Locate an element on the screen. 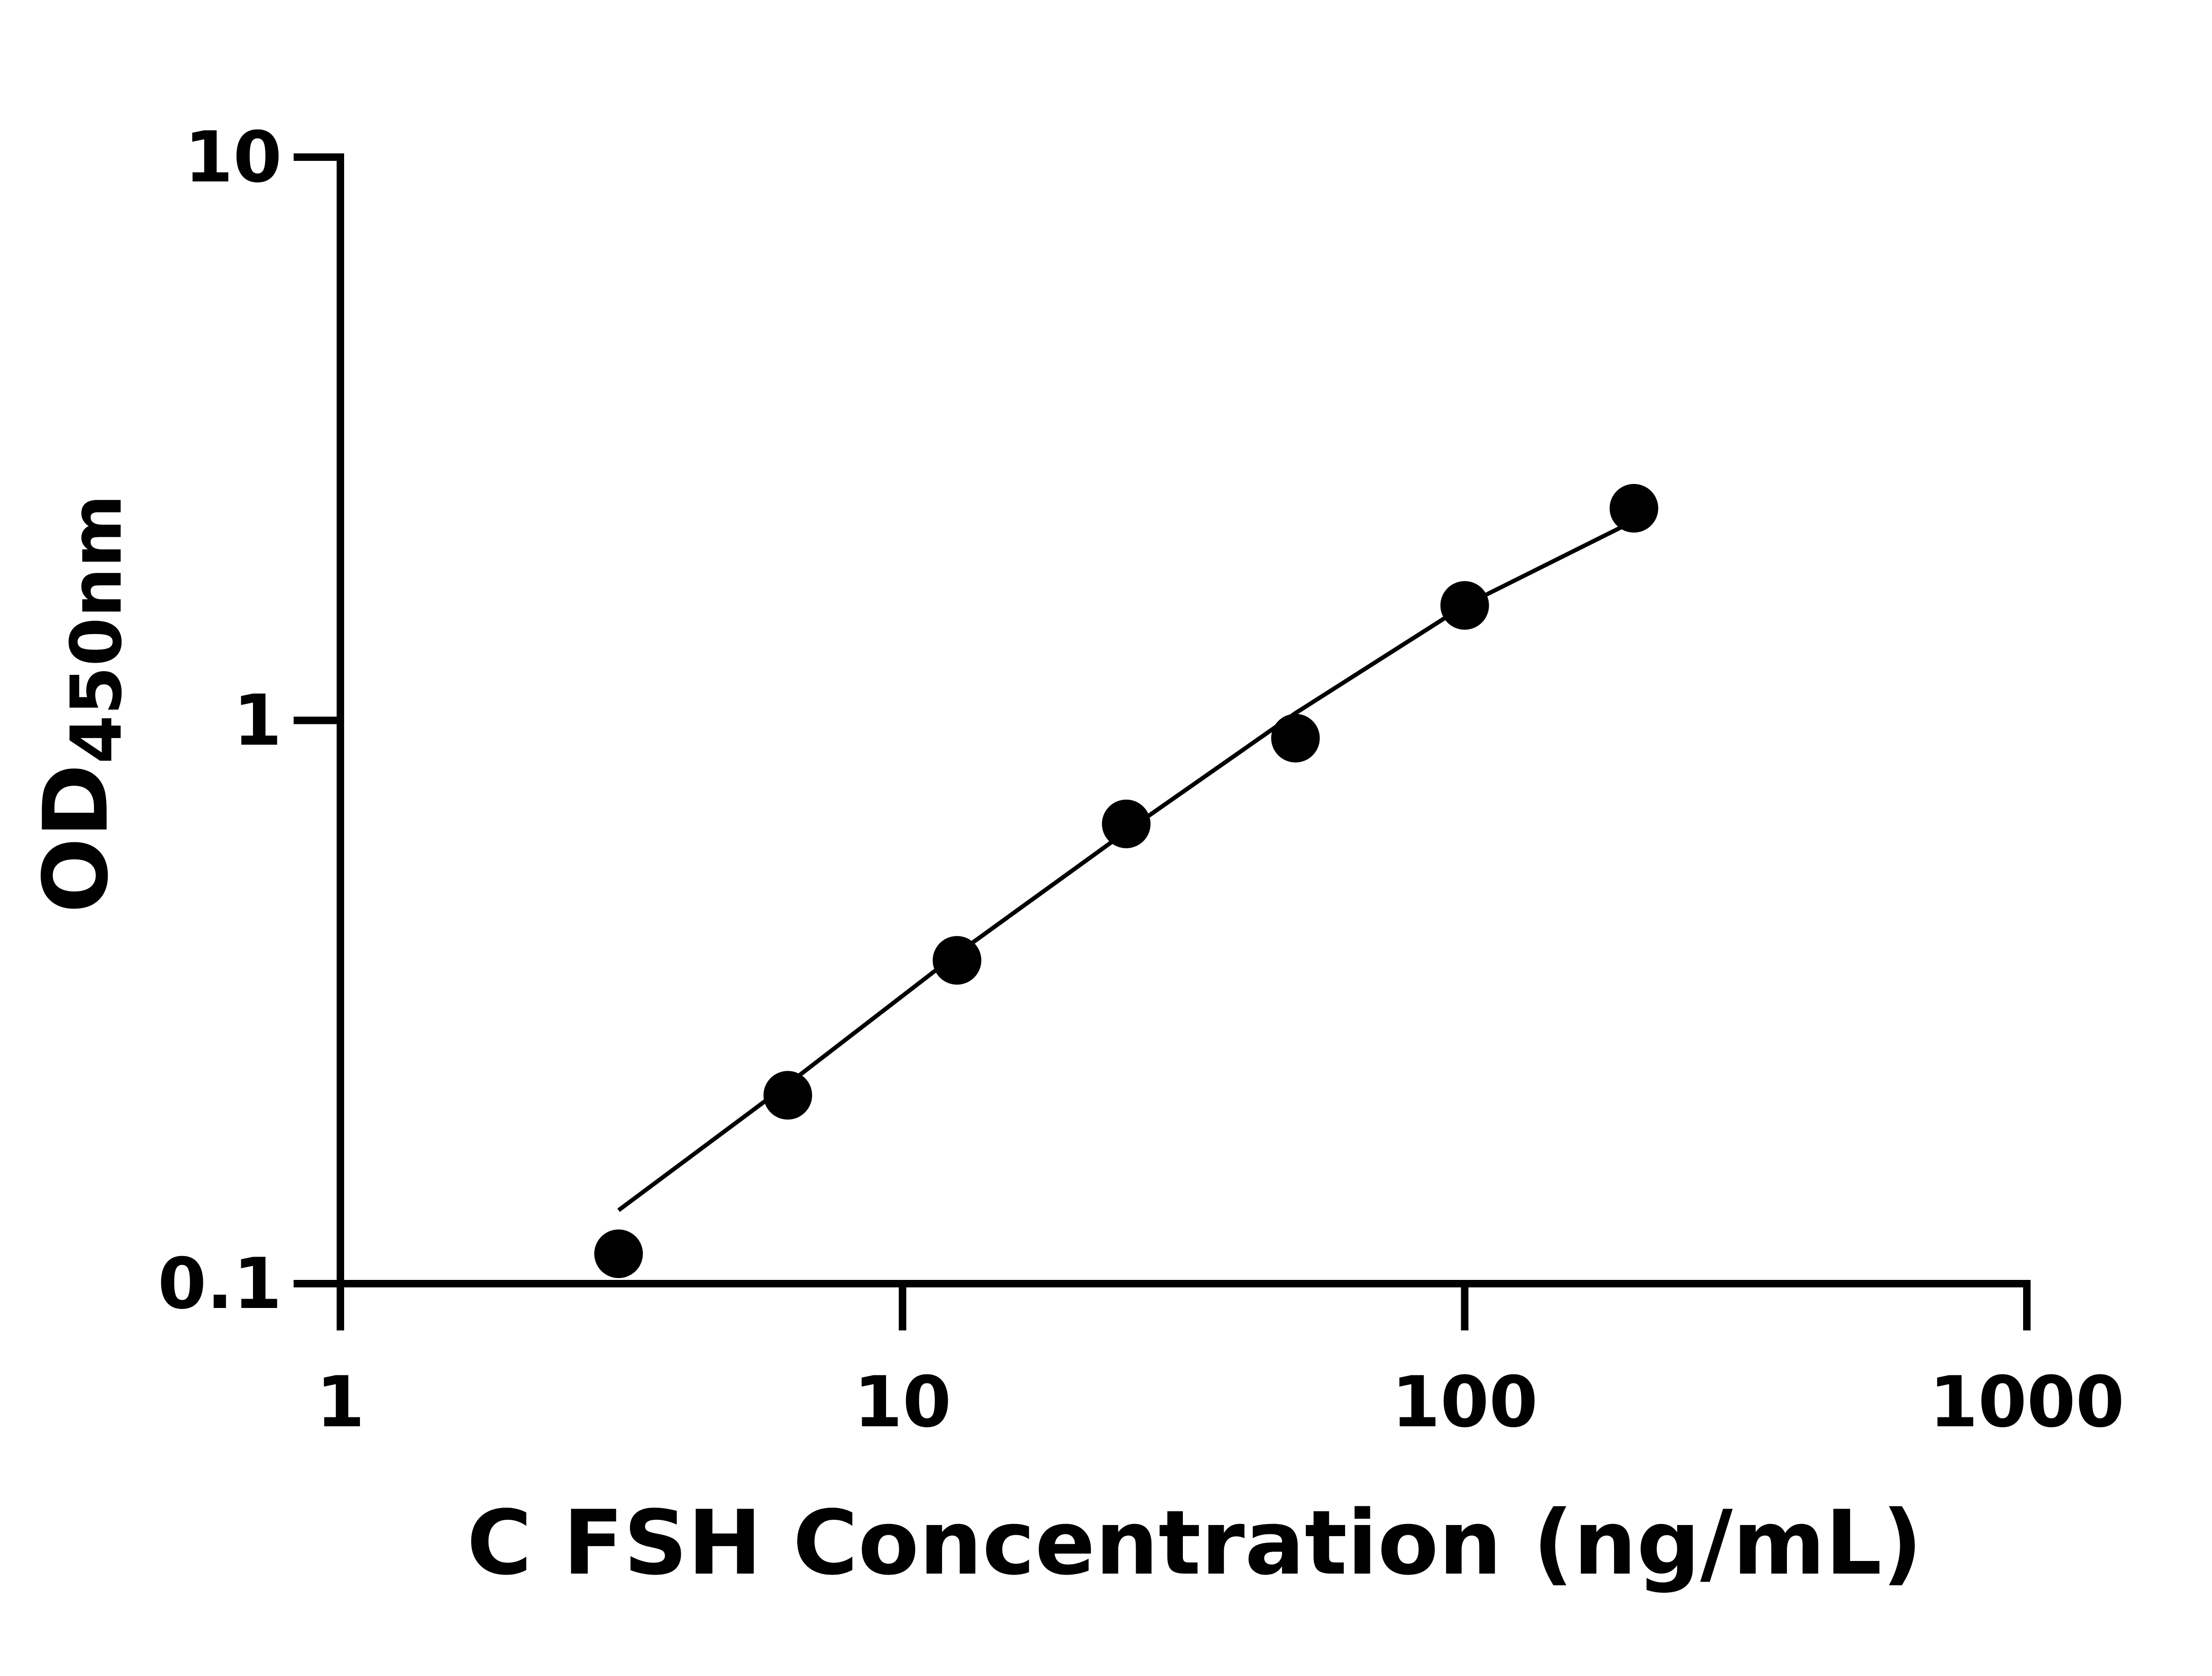 Image resolution: width=2212 pixels, height=1676 pixels. y-tick-label: 0.1 is located at coordinates (220, 1284).